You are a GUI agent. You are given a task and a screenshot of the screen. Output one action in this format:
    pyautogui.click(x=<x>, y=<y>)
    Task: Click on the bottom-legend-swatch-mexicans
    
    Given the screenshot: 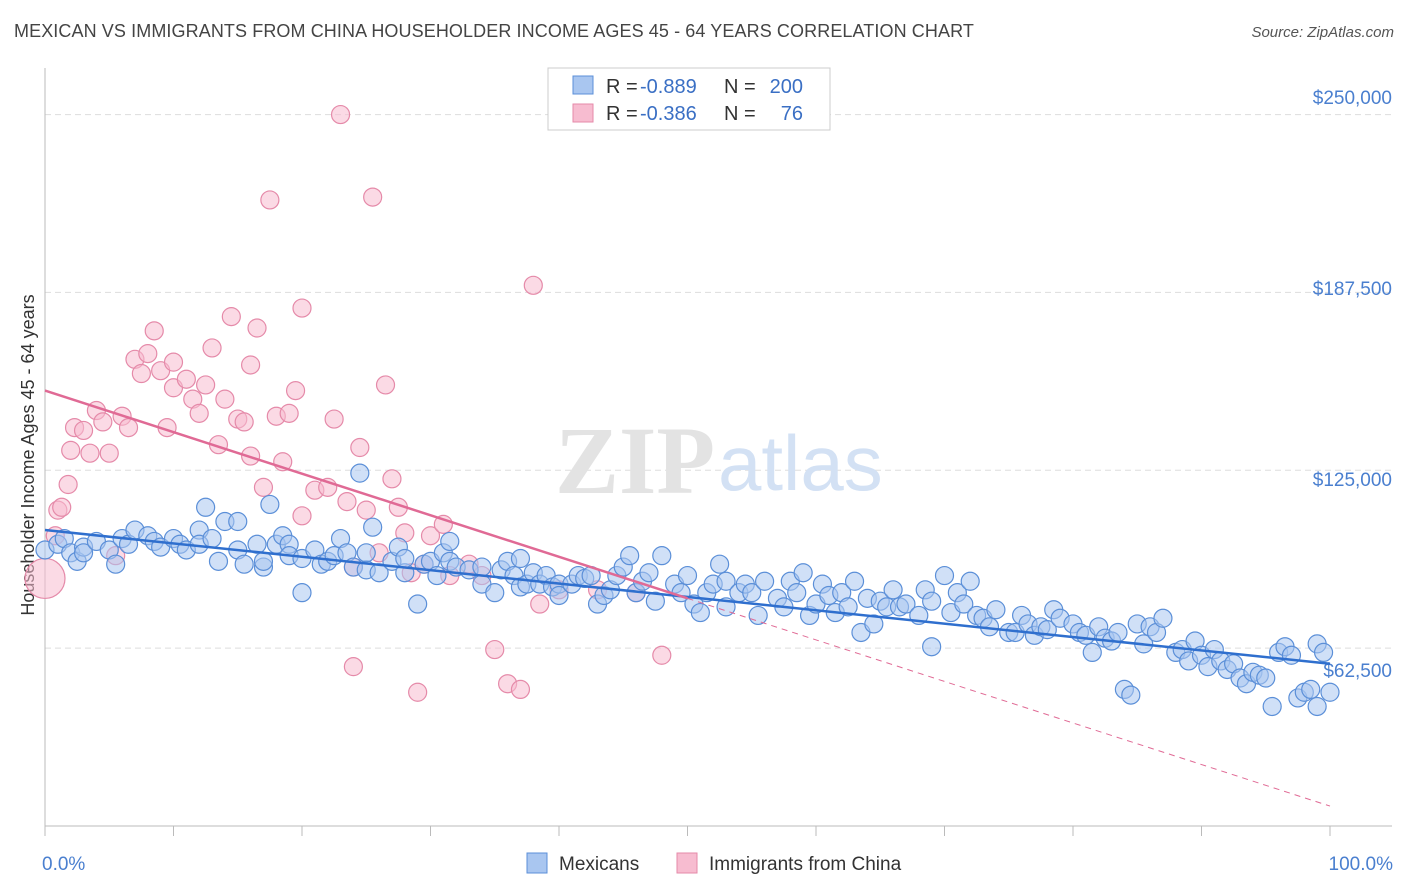 What is the action you would take?
    pyautogui.click(x=537, y=863)
    